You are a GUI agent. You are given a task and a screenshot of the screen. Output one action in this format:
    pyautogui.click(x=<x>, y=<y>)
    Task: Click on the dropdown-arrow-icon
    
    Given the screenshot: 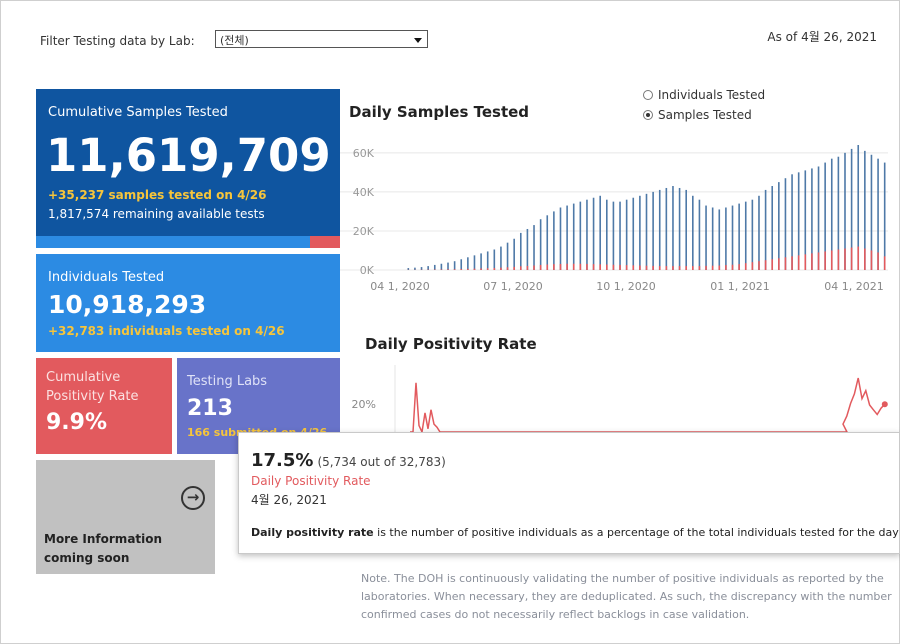 What is the action you would take?
    pyautogui.click(x=418, y=40)
    